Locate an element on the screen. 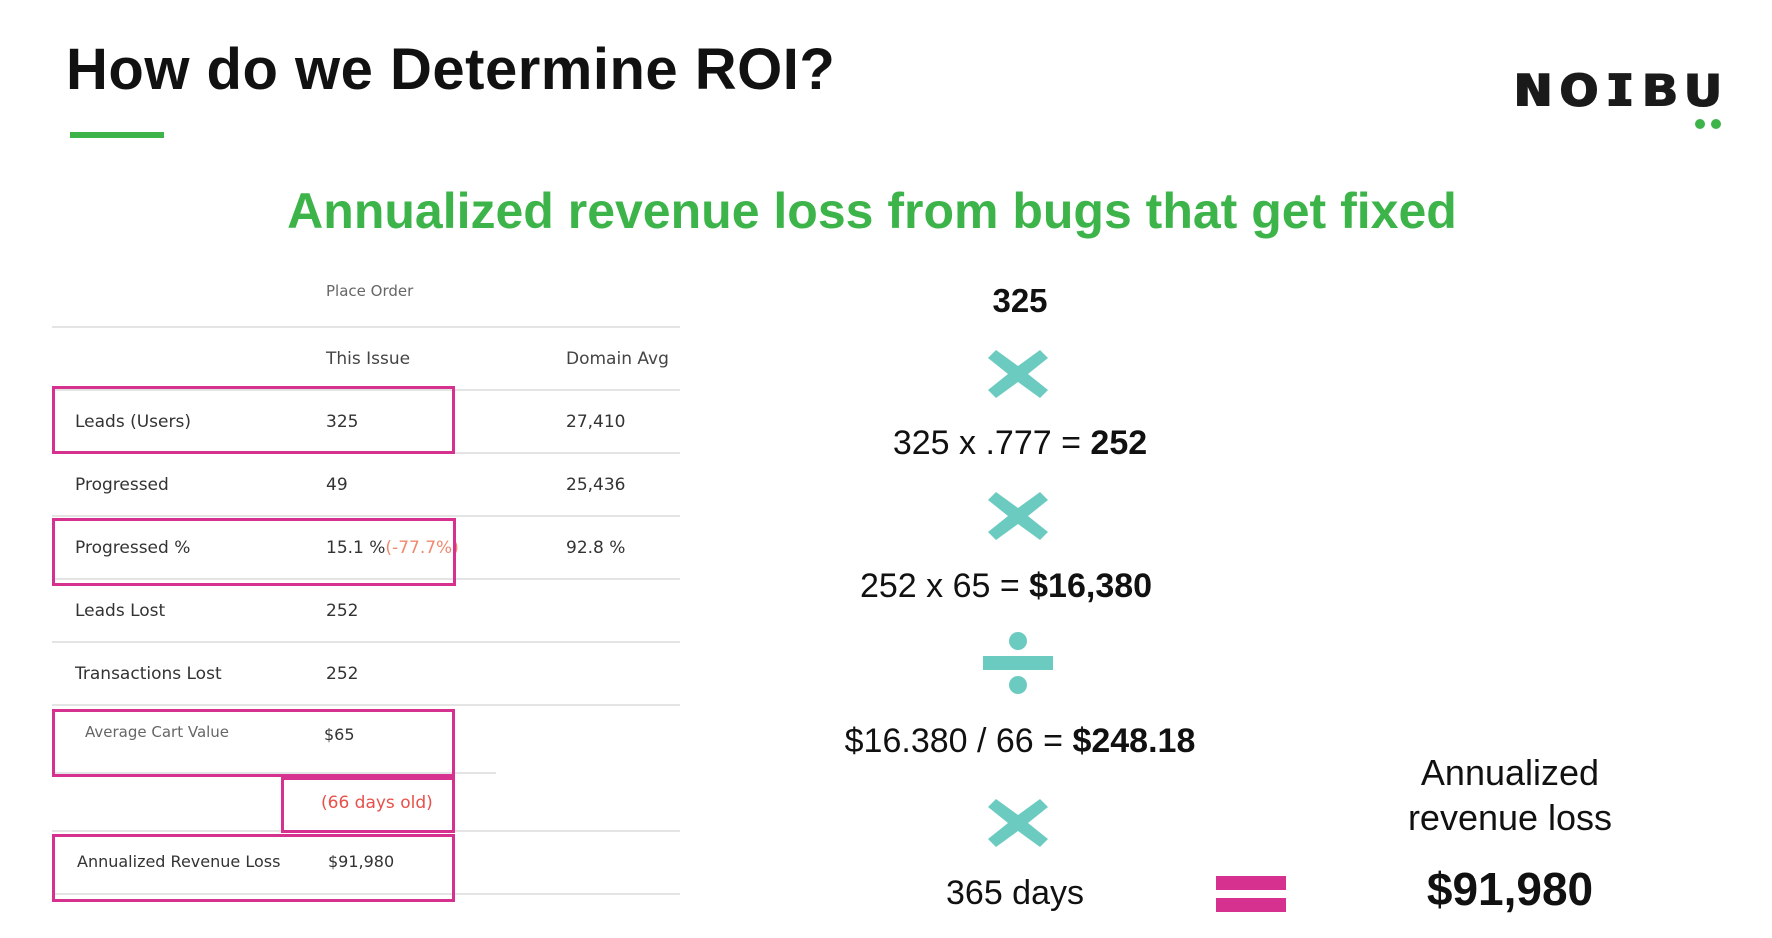  col-header-domain-avg: Domain Avg is located at coordinates (617, 359).